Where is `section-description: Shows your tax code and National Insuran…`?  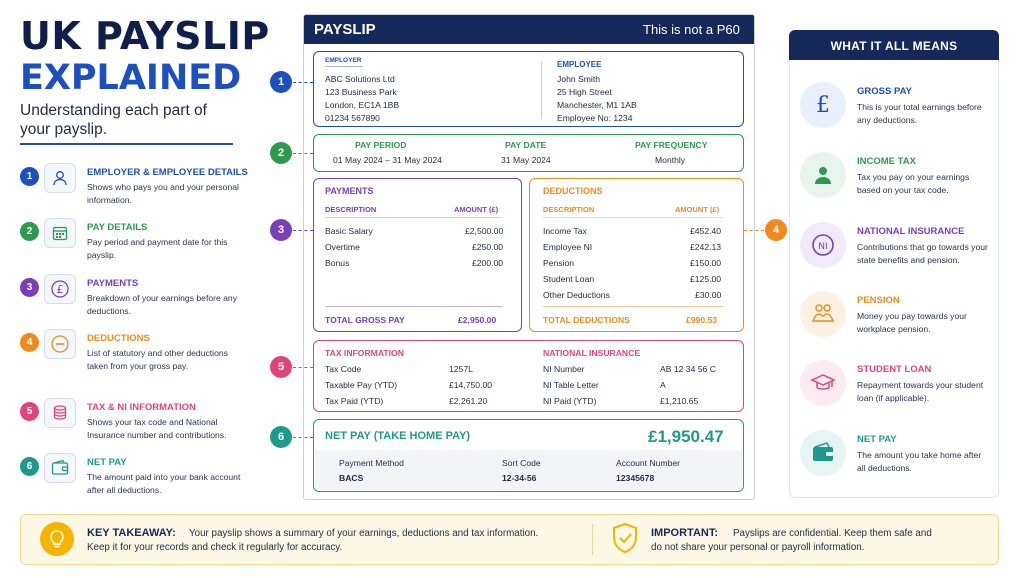 section-description: Shows your tax code and National Insuran… is located at coordinates (157, 428).